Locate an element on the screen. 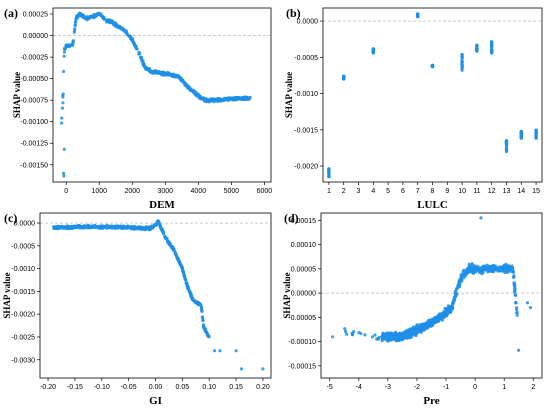  x-tick-label: 1 is located at coordinates (504, 387).